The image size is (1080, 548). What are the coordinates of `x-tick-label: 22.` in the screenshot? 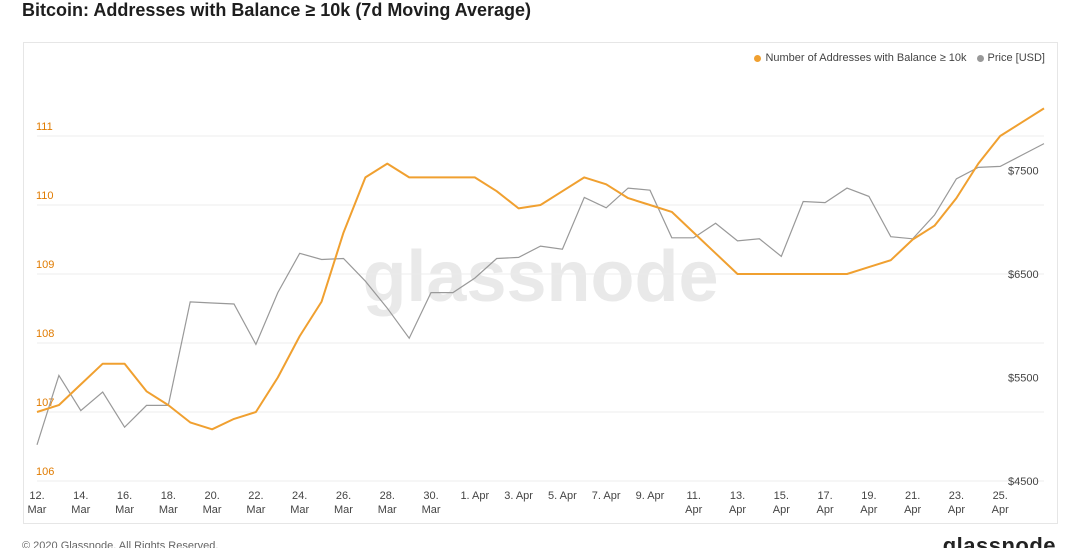 It's located at (255, 496).